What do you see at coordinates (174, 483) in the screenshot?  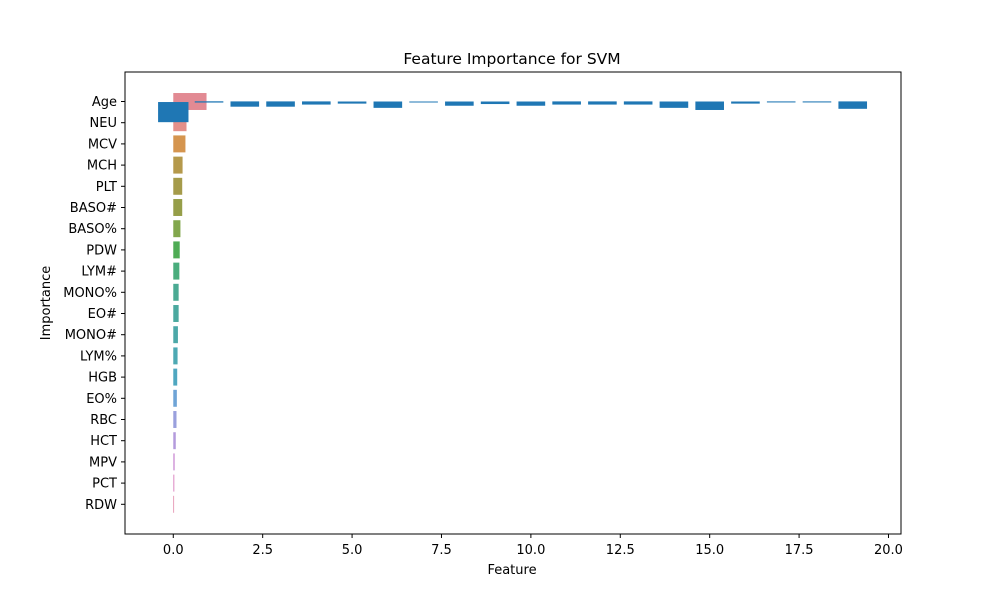 I see `bar-pct` at bounding box center [174, 483].